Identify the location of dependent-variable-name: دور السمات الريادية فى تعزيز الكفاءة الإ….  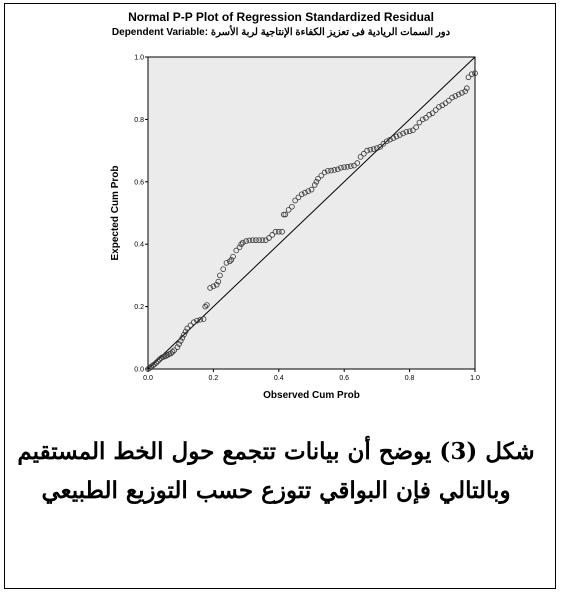
(330, 32).